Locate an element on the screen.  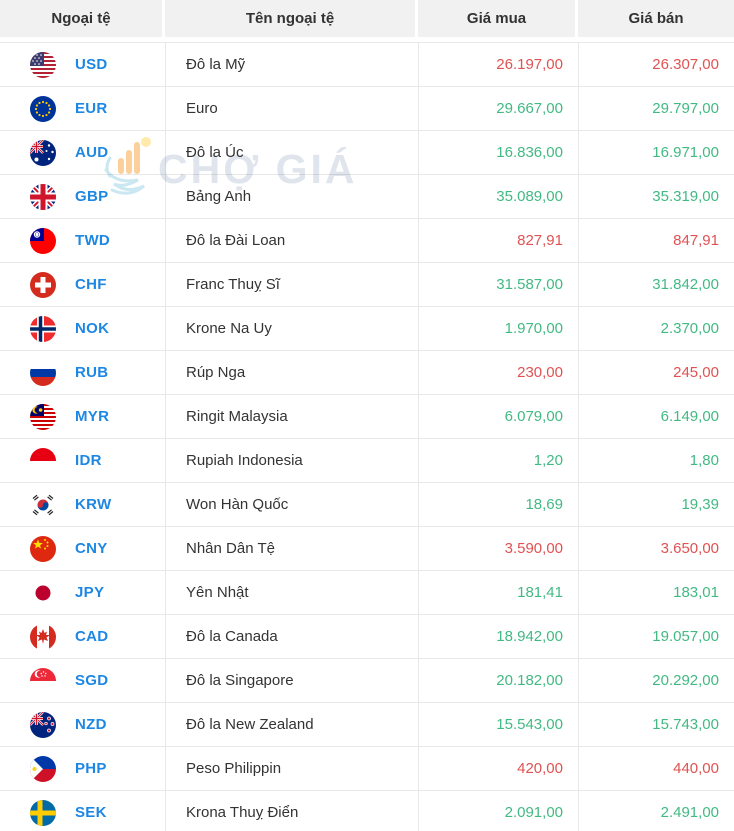
buy-price: 2.091,00 is located at coordinates (498, 811).